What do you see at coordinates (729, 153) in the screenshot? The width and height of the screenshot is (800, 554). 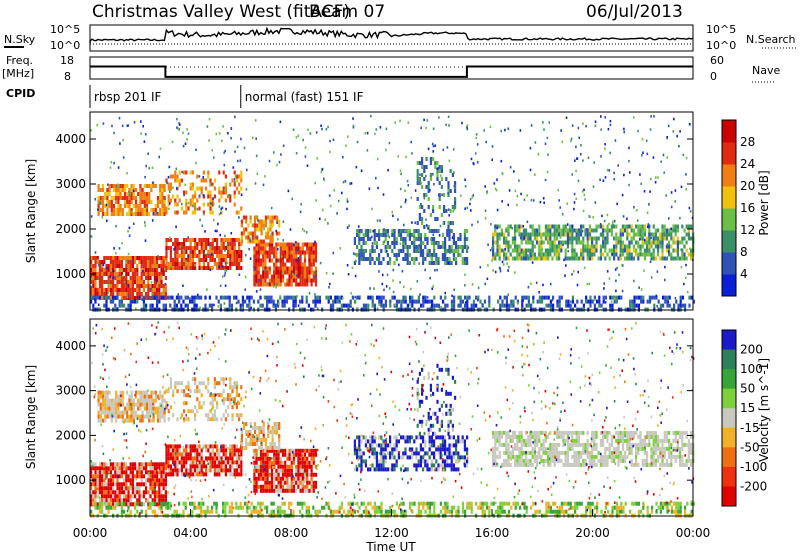 I see `colorbar-swatch` at bounding box center [729, 153].